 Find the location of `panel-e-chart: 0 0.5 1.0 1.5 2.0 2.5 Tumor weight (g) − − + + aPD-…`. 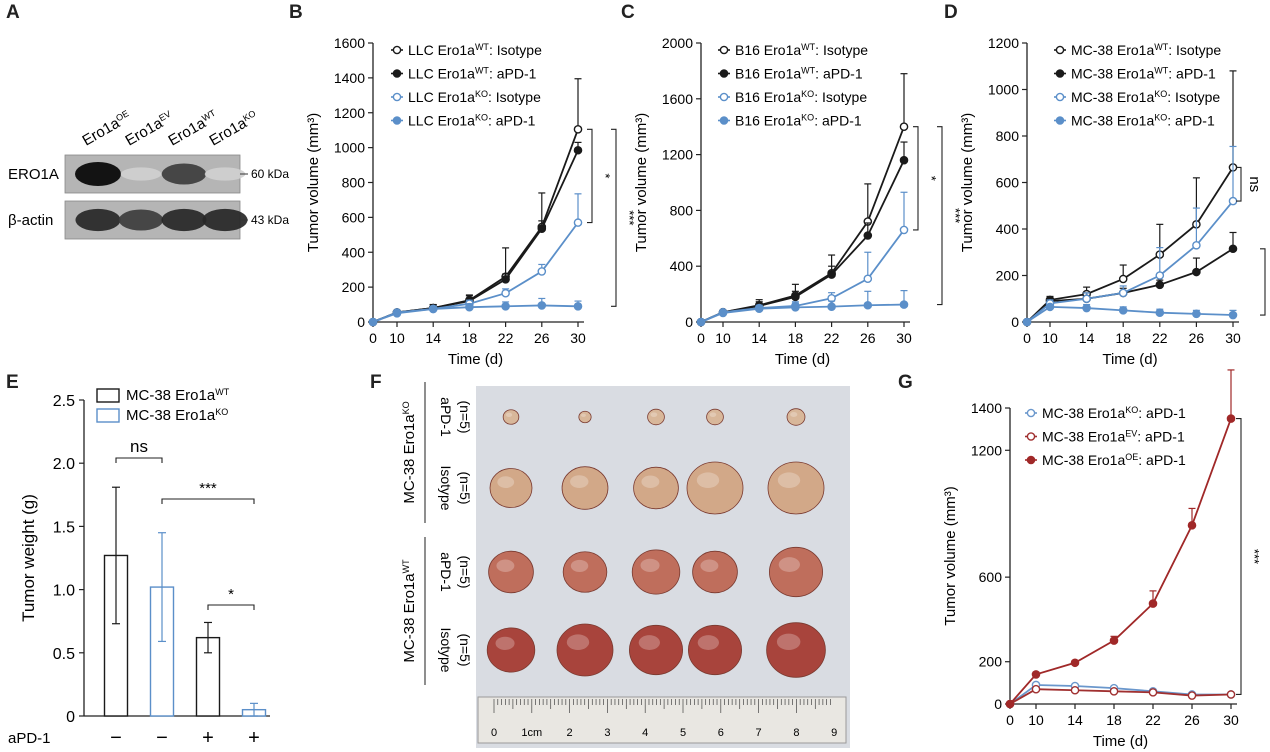

panel-e-chart: 0 0.5 1.0 1.5 2.0 2.5 Tumor weight (g) − − + + aPD-… is located at coordinates (139, 568).